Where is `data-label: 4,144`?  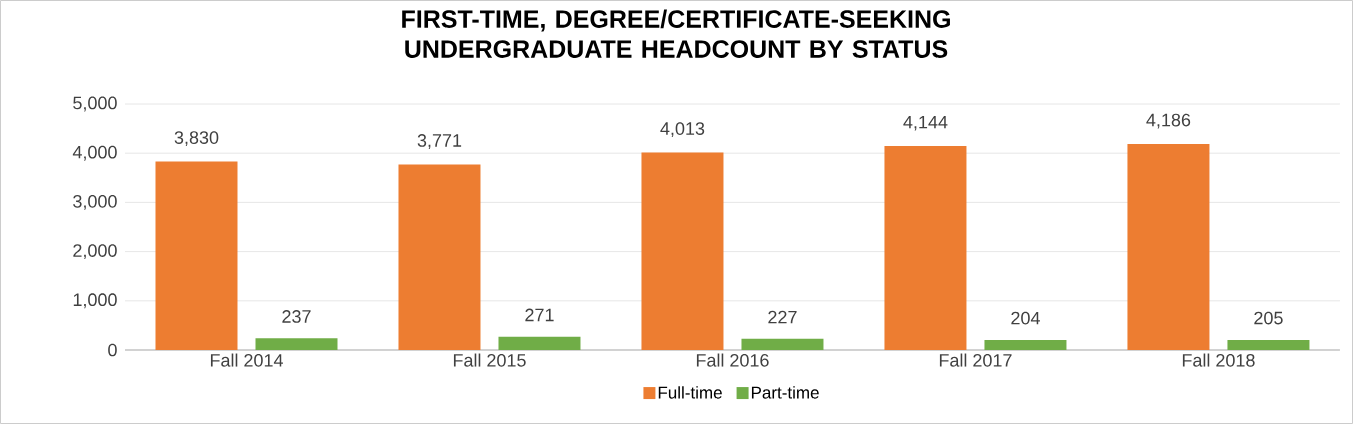 data-label: 4,144 is located at coordinates (925, 123).